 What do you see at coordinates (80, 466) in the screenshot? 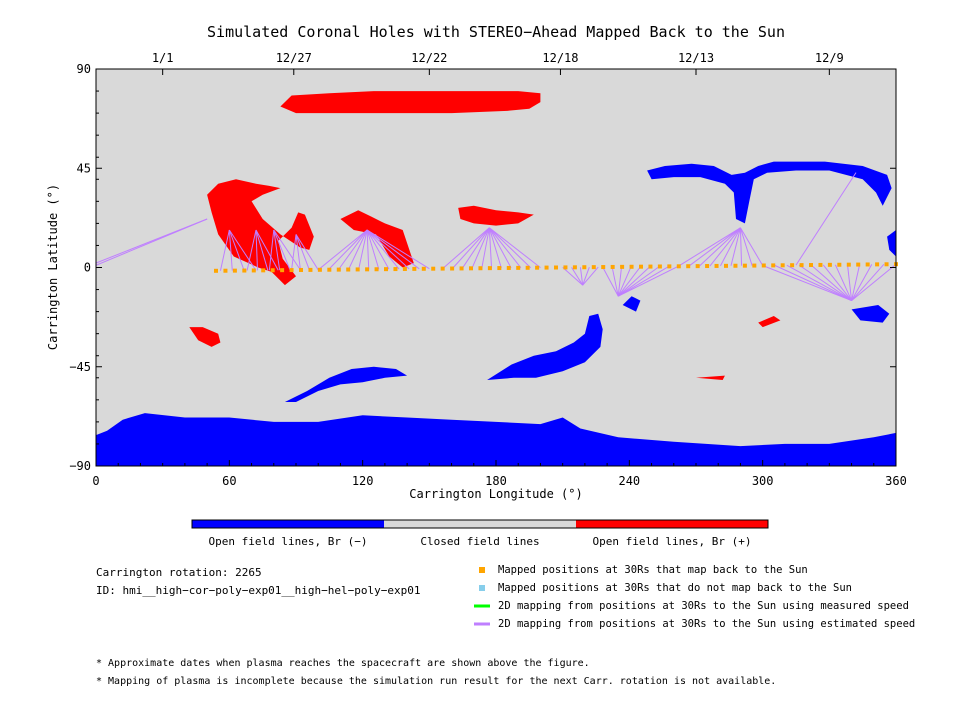
I see `y-tick-label-0: −90` at bounding box center [80, 466].